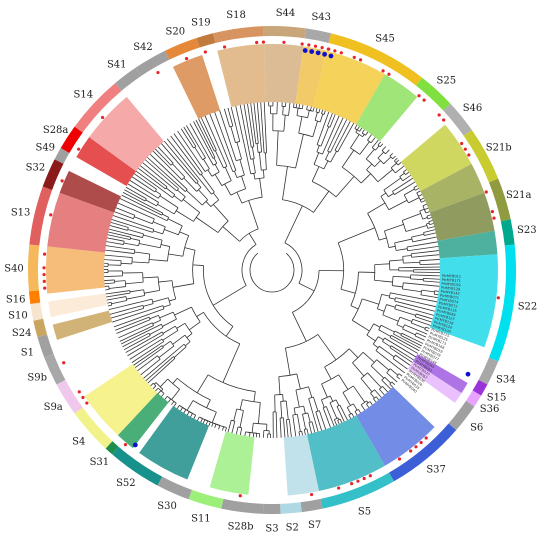 The image size is (550, 537). What do you see at coordinates (331, 56) in the screenshot?
I see `blue-marker-dot` at bounding box center [331, 56].